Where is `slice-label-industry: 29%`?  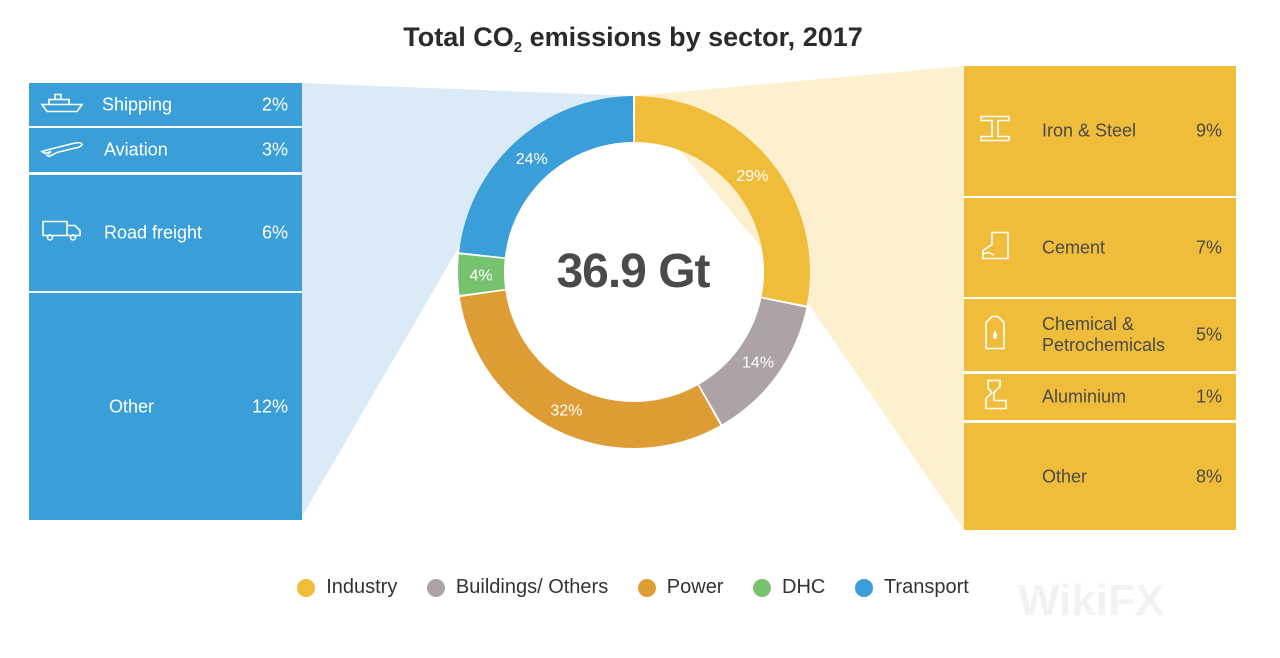
slice-label-industry: 29% is located at coordinates (752, 176).